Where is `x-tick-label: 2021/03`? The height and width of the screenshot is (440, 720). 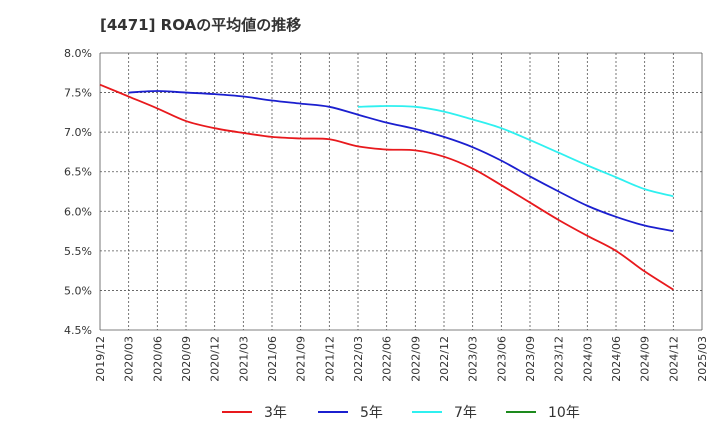 x-tick-label: 2021/03 is located at coordinates (243, 359).